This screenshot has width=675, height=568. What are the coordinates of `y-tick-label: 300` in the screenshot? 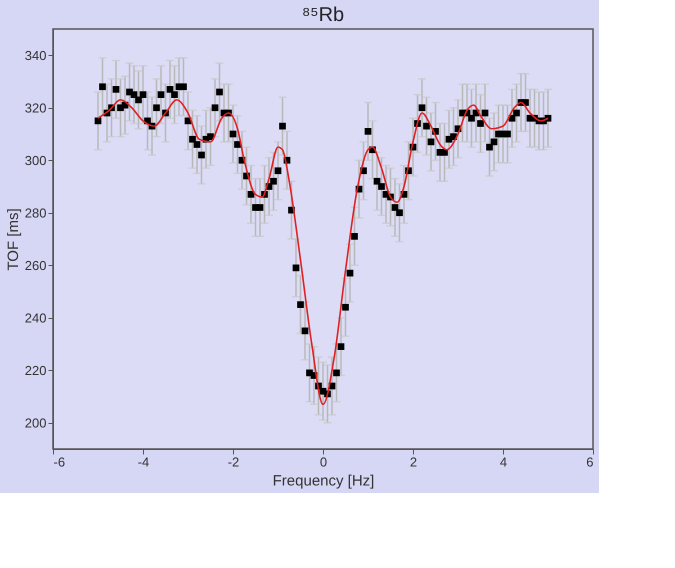 It's located at (35, 160).